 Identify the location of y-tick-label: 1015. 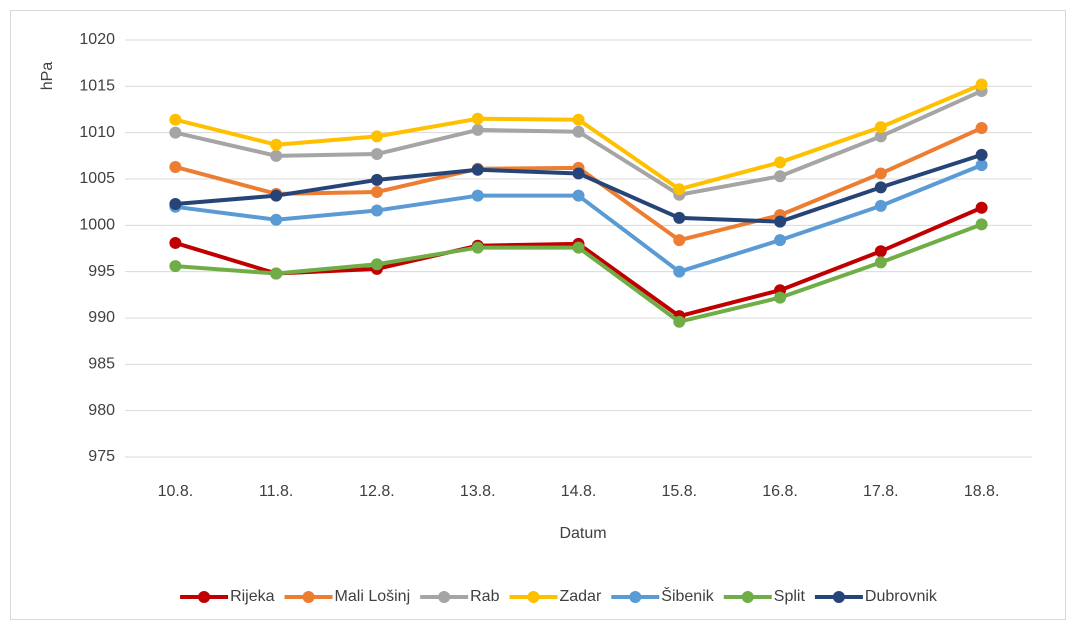
(97, 86).